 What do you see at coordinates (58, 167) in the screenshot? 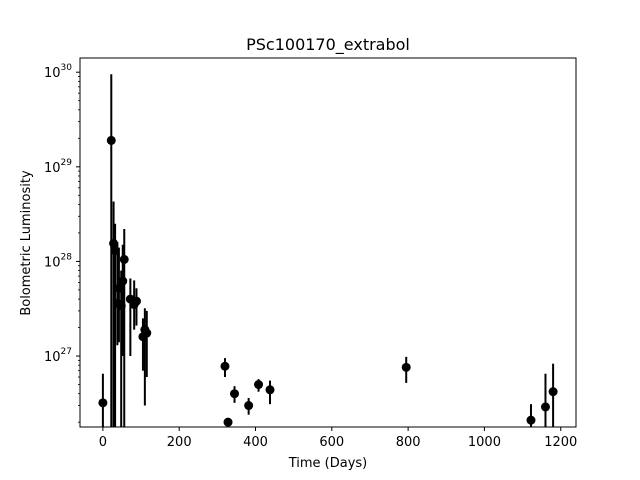
I see `y-tick-label: 1029` at bounding box center [58, 167].